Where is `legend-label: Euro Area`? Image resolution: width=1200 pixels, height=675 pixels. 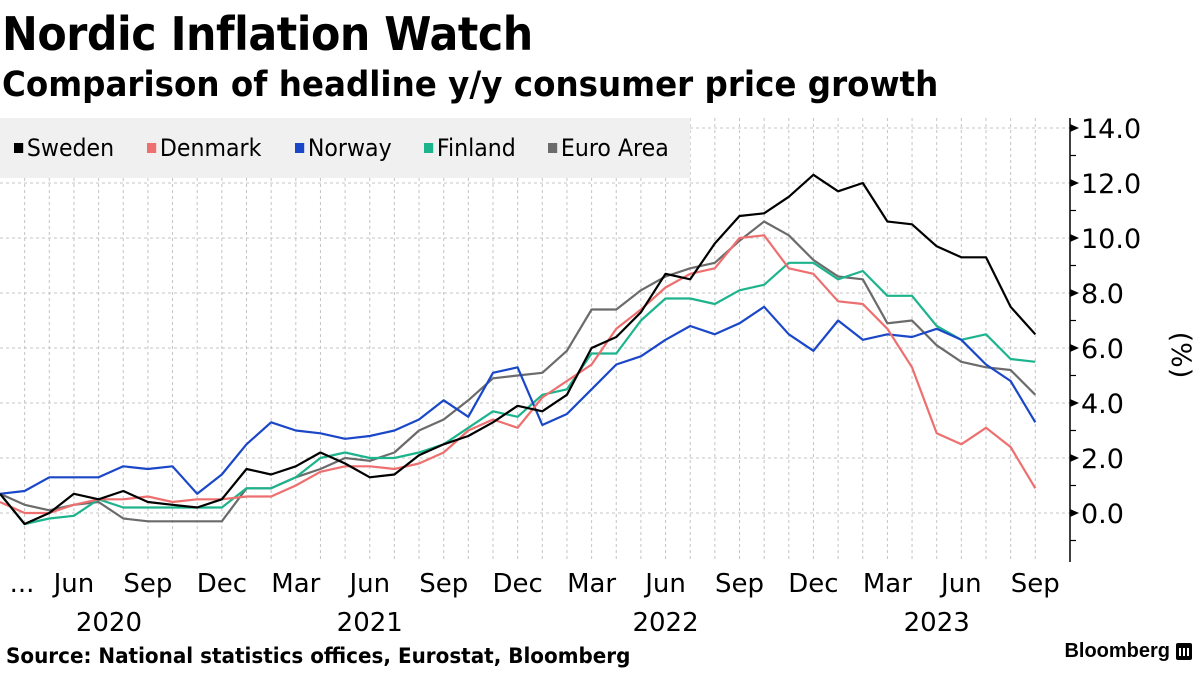
legend-label: Euro Area is located at coordinates (614, 148).